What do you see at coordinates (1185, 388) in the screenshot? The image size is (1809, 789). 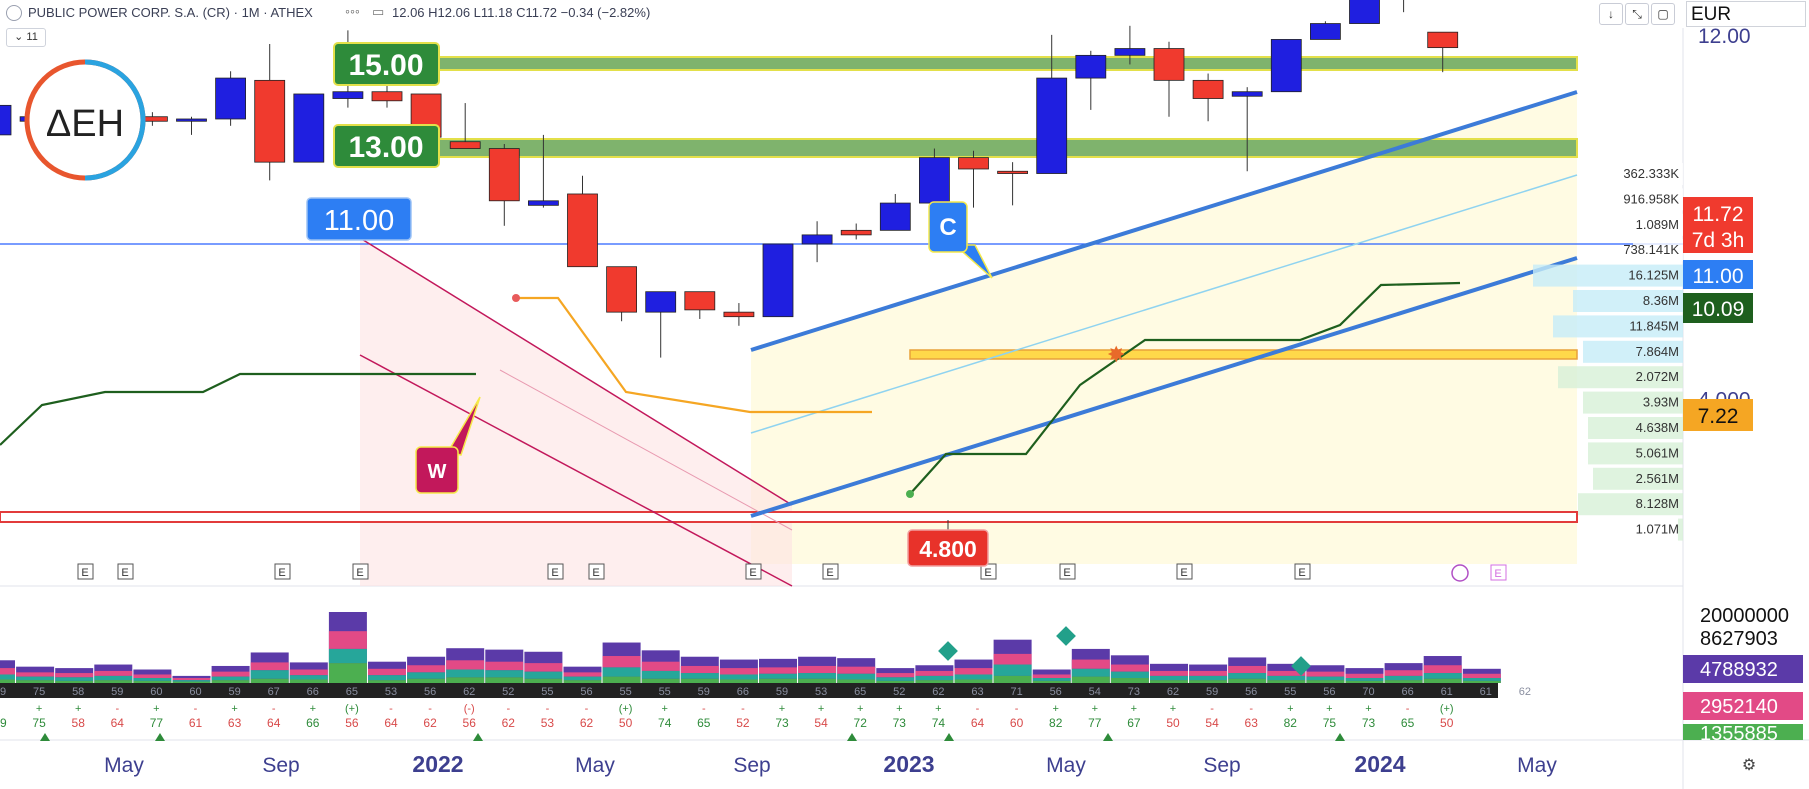 I see `trend-line-2023` at bounding box center [1185, 388].